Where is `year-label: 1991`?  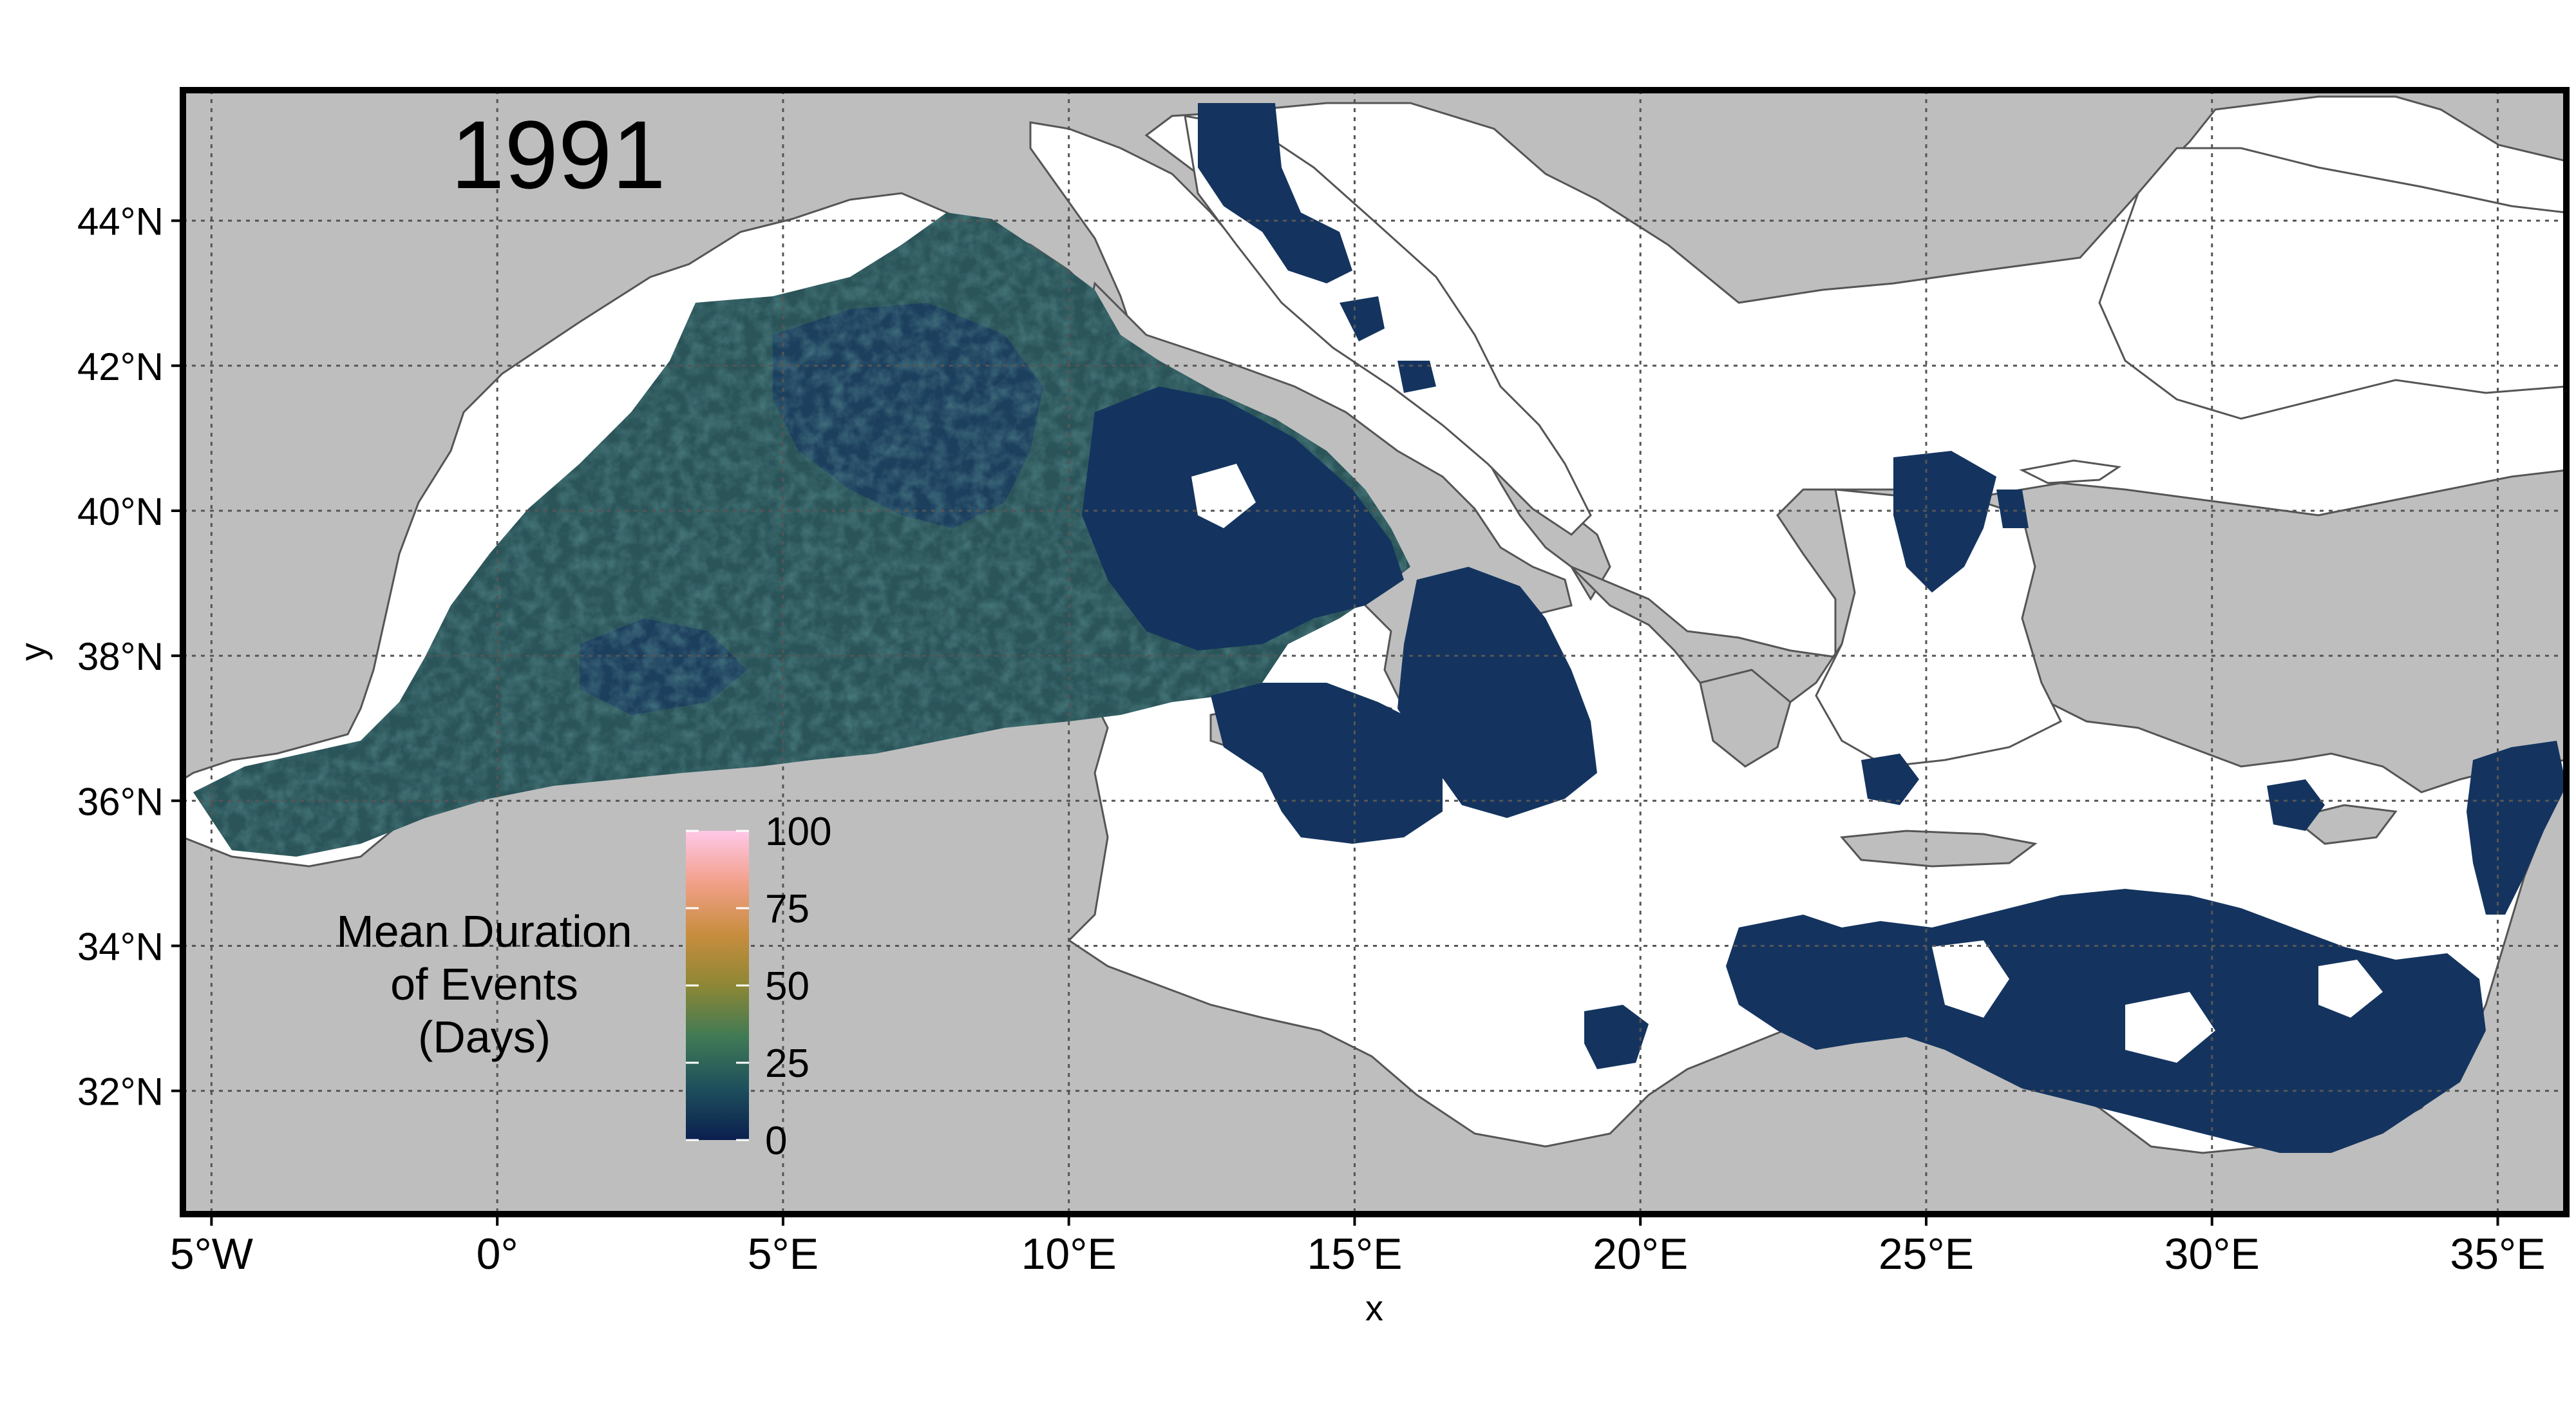 year-label: 1991 is located at coordinates (558, 154).